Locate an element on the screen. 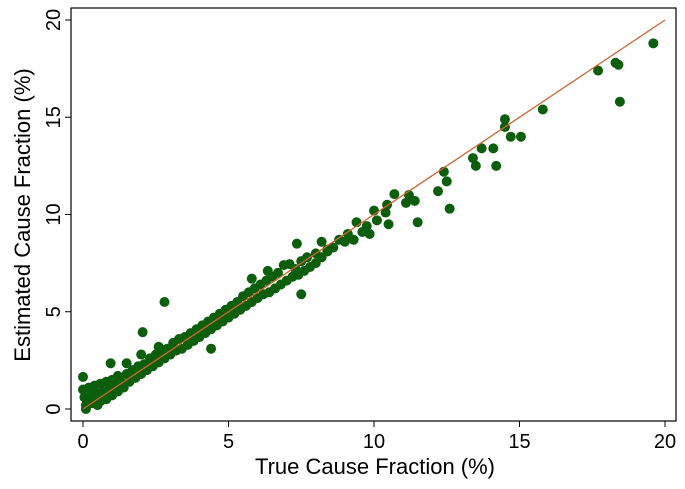  x-tick-label: 5 is located at coordinates (228, 442).